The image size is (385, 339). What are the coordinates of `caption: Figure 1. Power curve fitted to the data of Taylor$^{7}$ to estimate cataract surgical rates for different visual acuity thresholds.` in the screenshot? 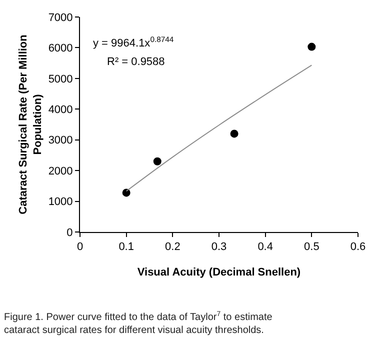 It's located at (138, 323).